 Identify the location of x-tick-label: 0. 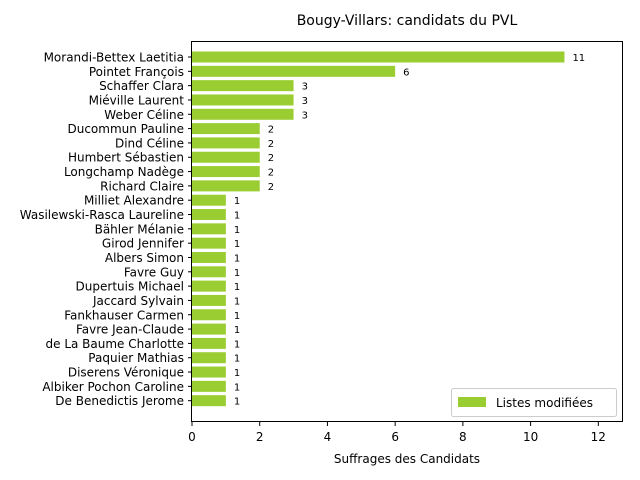
(192, 437).